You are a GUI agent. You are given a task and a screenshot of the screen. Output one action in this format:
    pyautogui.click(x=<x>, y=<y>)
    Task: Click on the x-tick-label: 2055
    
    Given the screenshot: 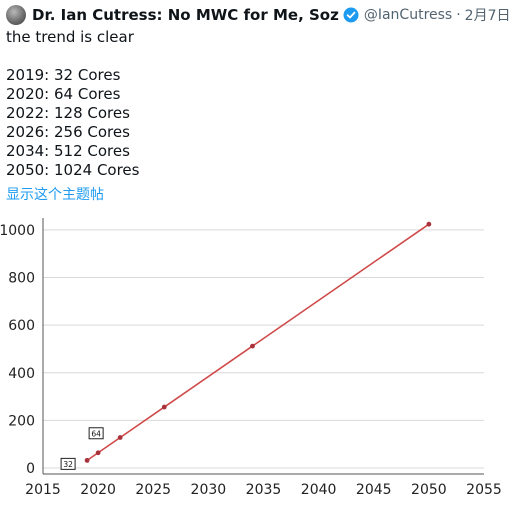 What is the action you would take?
    pyautogui.click(x=484, y=490)
    